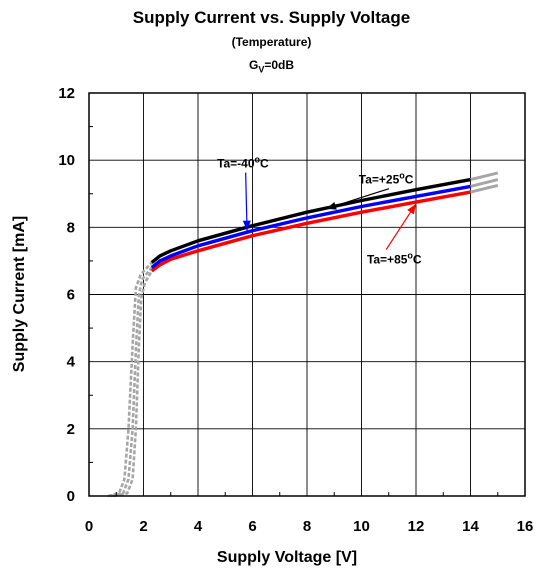 The height and width of the screenshot is (575, 543). Describe the element at coordinates (361, 526) in the screenshot. I see `x-tick-label: 10` at that location.